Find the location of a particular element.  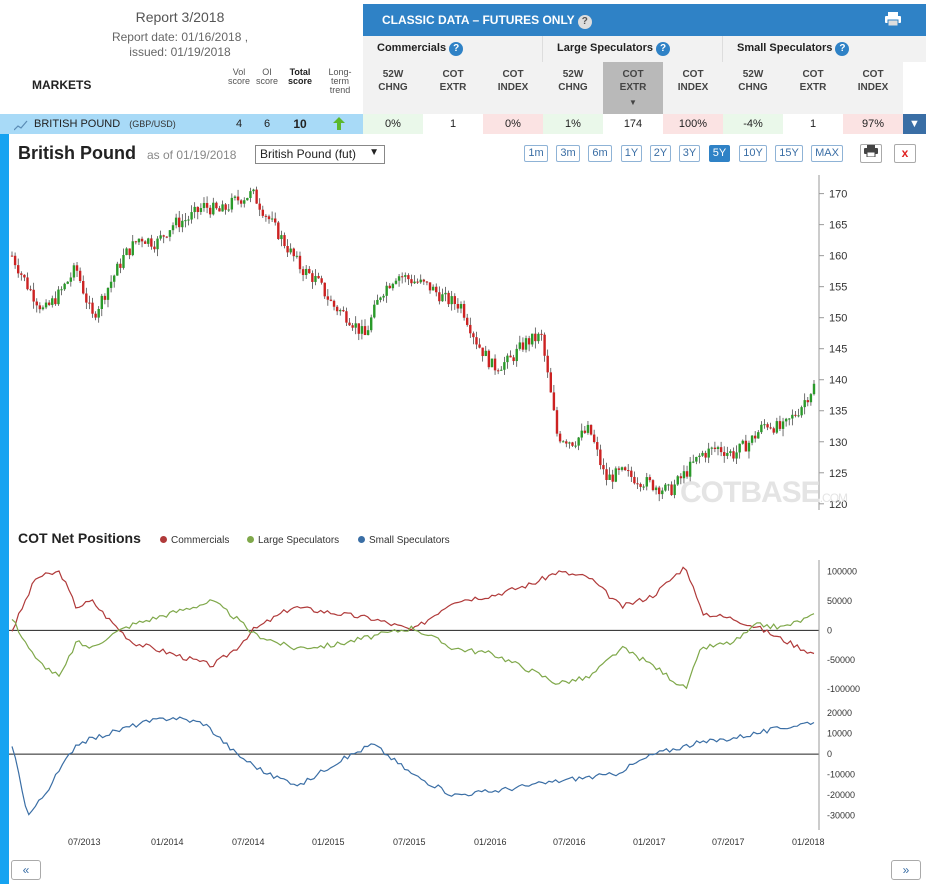

classic-data-header: CLASSIC DATA – FUTURES ONLY ? is located at coordinates (644, 20).